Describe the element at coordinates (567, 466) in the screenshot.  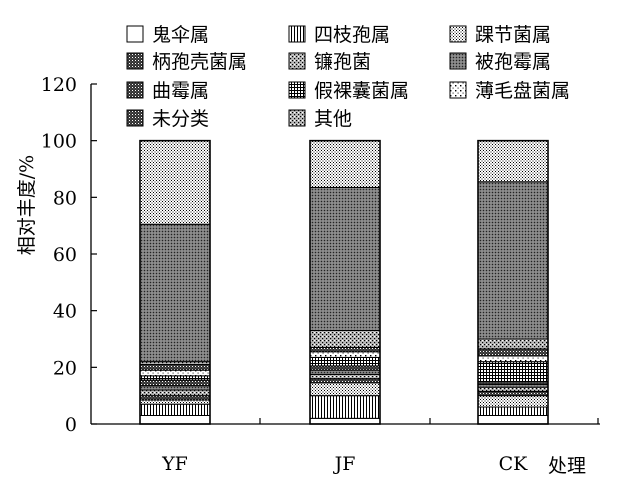
I see `x-axis-title: 处理` at that location.